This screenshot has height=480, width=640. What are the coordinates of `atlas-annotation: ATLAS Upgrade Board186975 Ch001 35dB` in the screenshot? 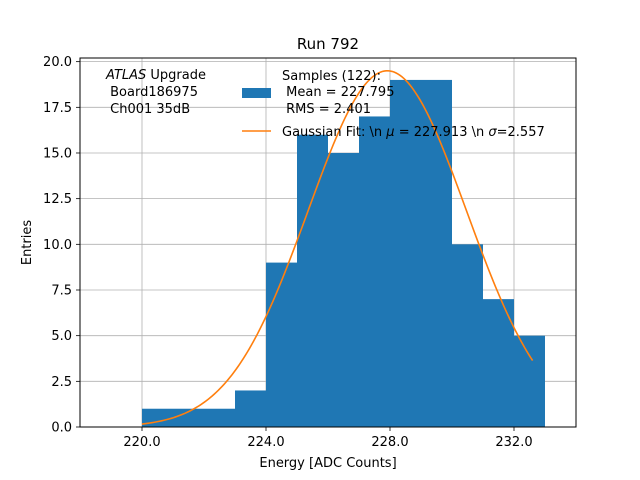 It's located at (155, 92).